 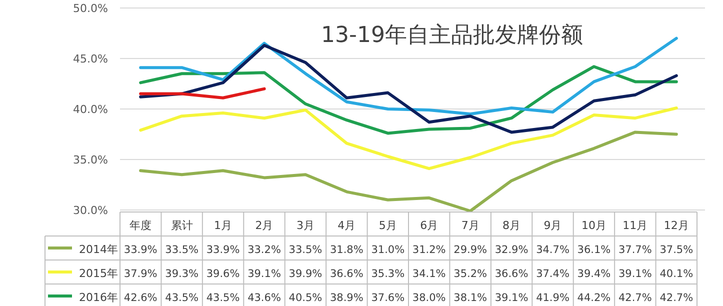 I want to click on data-label: 34.1%, so click(x=429, y=274).